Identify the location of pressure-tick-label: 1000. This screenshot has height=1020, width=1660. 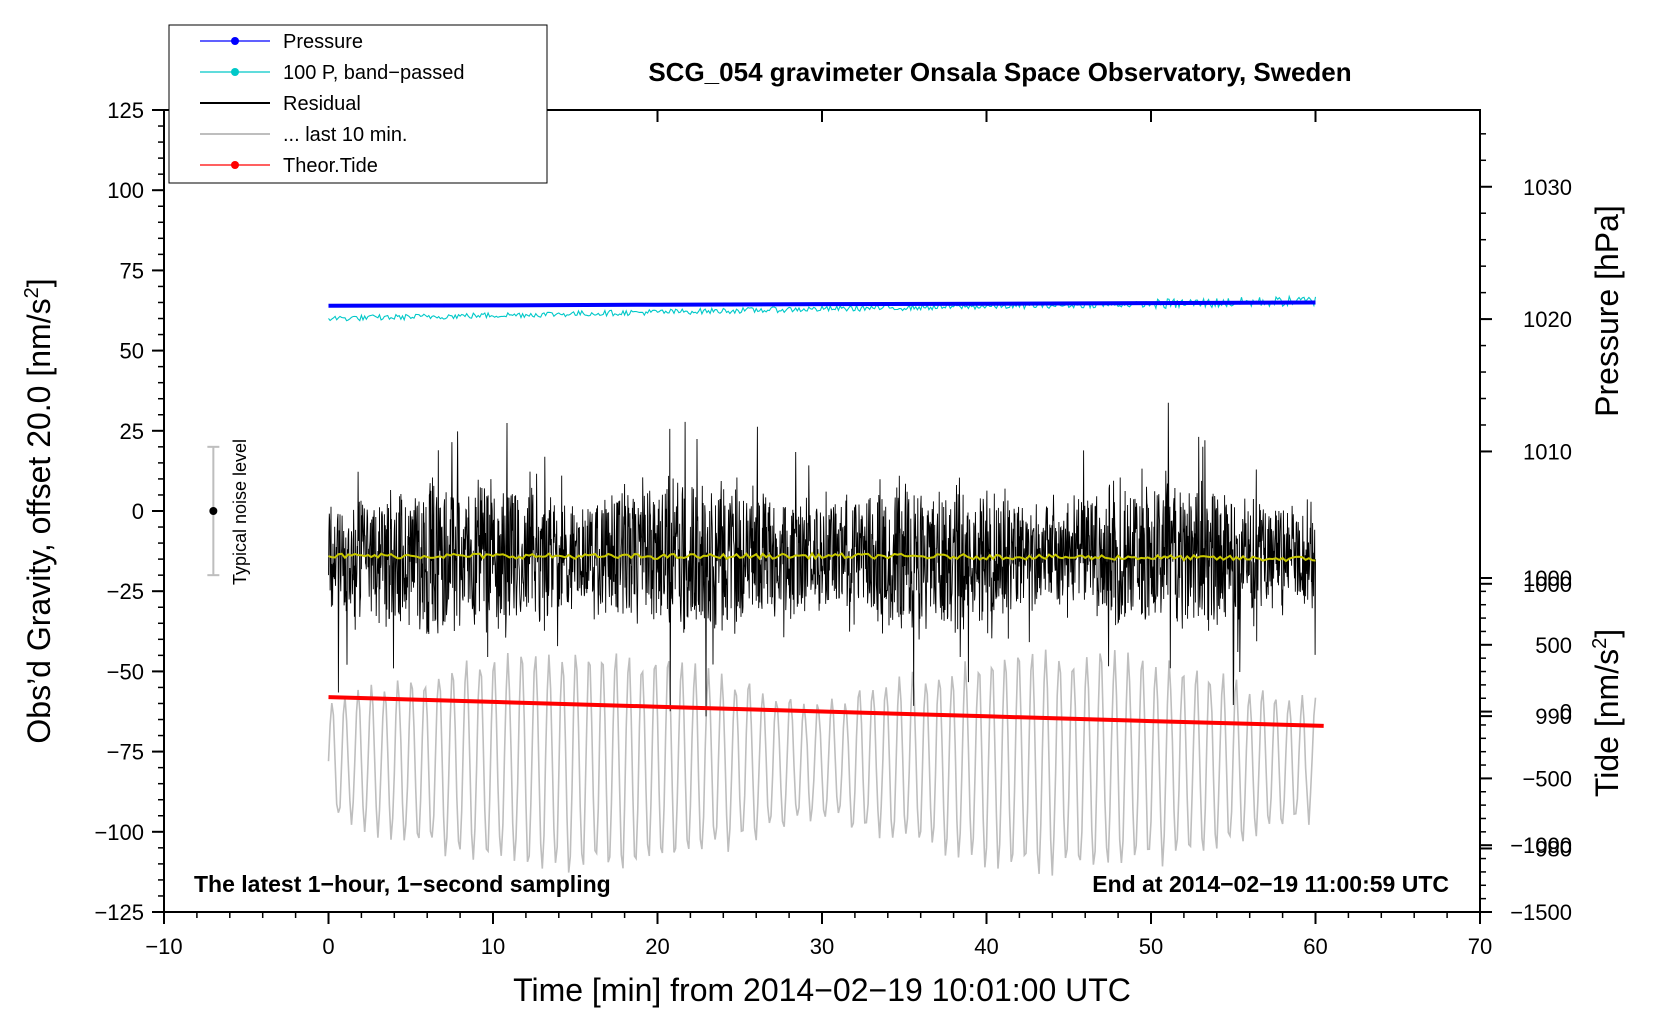
(1547, 584).